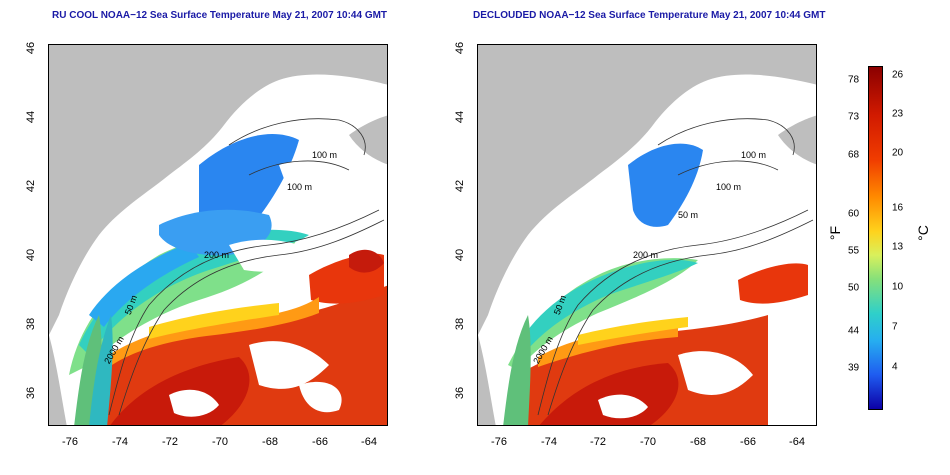 This screenshot has height=475, width=950. Describe the element at coordinates (854, 288) in the screenshot. I see `fahrenheit-tick: 50` at that location.